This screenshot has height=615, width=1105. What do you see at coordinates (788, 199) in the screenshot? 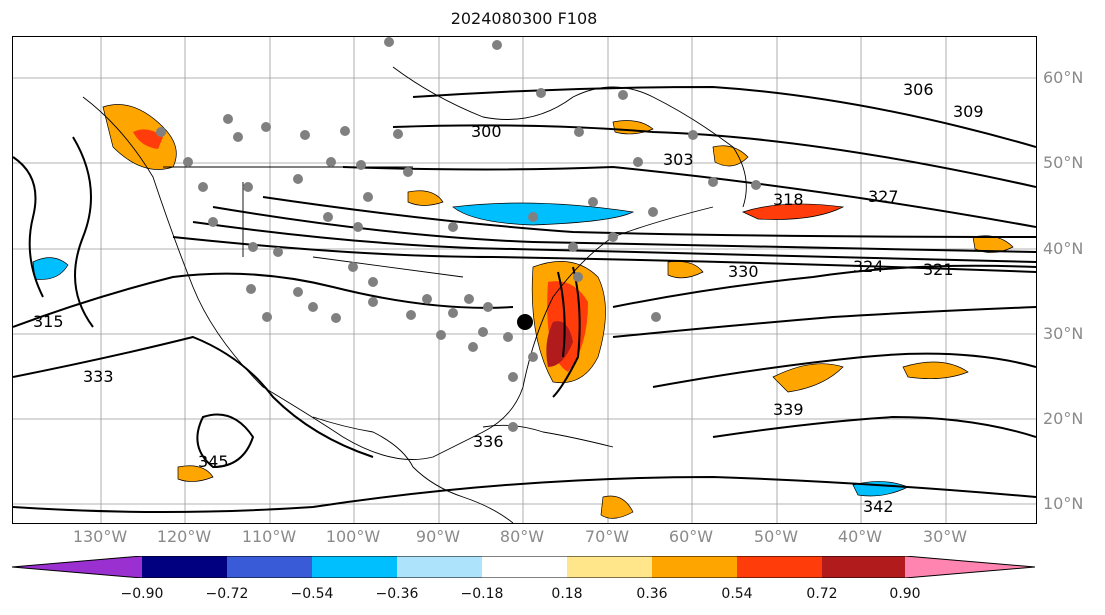
I see `contour-label: 318` at bounding box center [788, 199].